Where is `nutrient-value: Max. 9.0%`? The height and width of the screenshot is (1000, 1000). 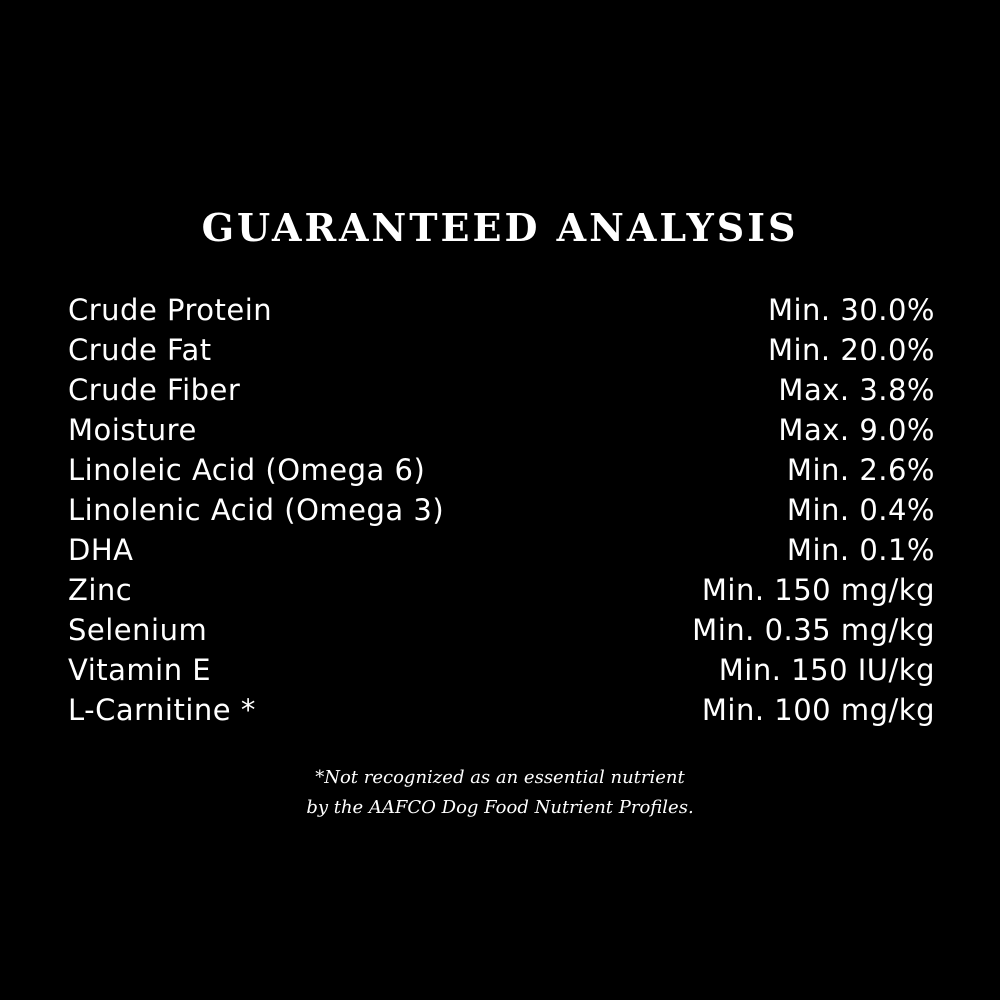
nutrient-value: Max. 9.0% is located at coordinates (856, 430).